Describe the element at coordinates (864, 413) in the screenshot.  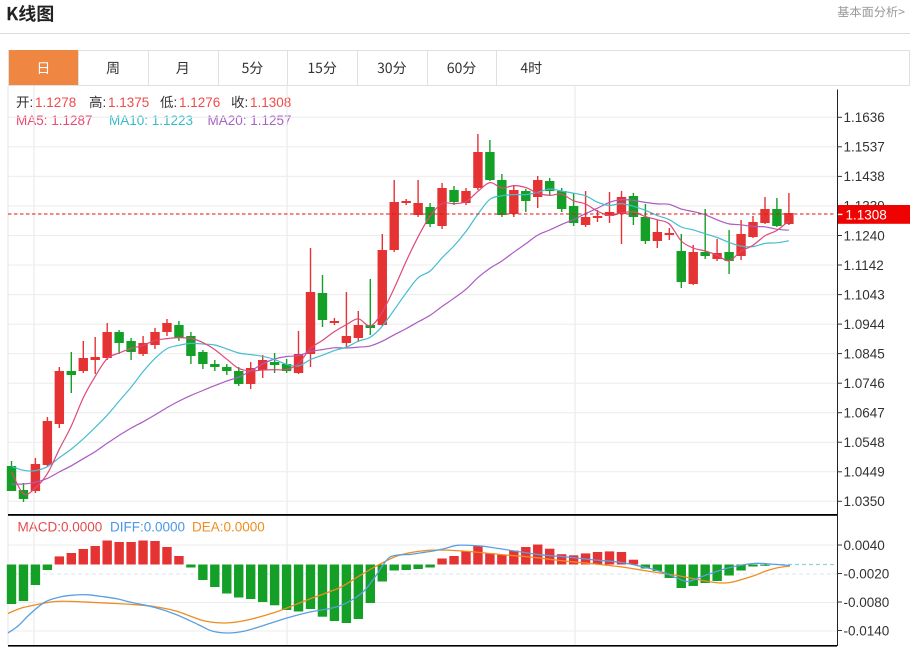
I see `svg-text: 1.0647` at that location.